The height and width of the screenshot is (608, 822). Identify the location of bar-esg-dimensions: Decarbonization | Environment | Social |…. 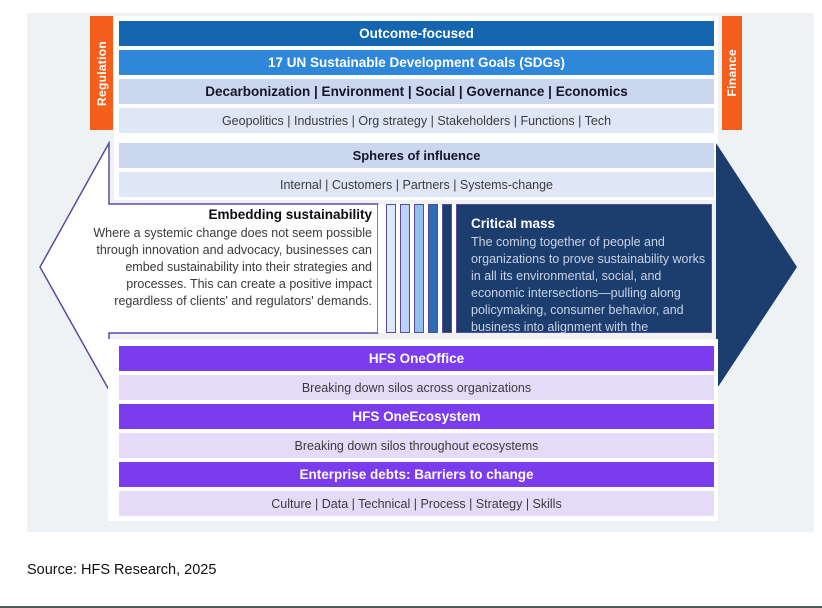
(416, 91).